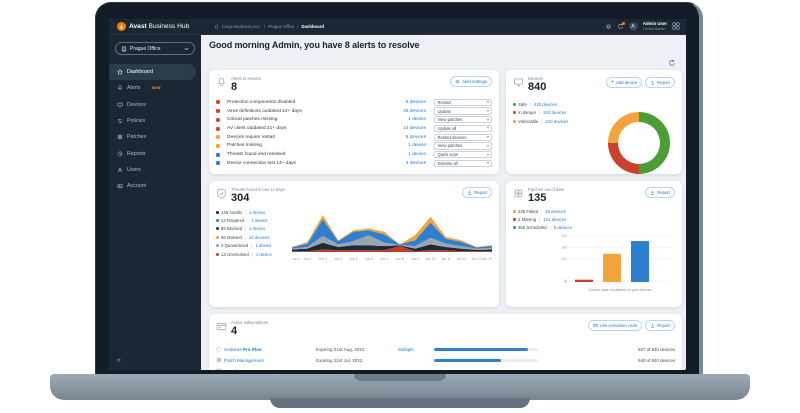 The width and height of the screenshot is (800, 413). What do you see at coordinates (594, 195) in the screenshot?
I see `patches-card-header: Patches out of date 135 Report` at bounding box center [594, 195].